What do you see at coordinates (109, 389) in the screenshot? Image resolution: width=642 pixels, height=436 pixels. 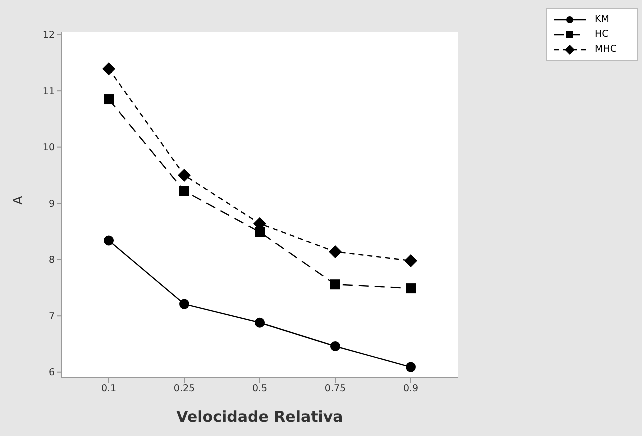 I see `x-tick-label: 0.1` at bounding box center [109, 389].